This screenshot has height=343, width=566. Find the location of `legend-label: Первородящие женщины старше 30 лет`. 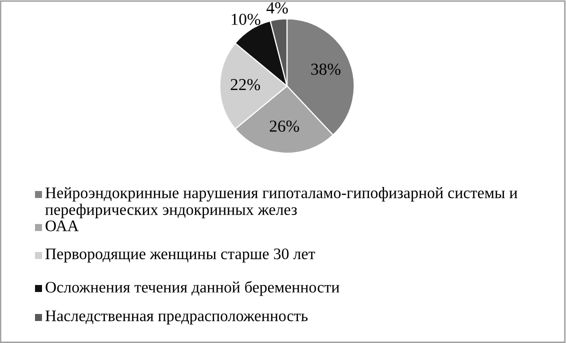

legend-label: Первородящие женщины старше 30 лет is located at coordinates (180, 255).